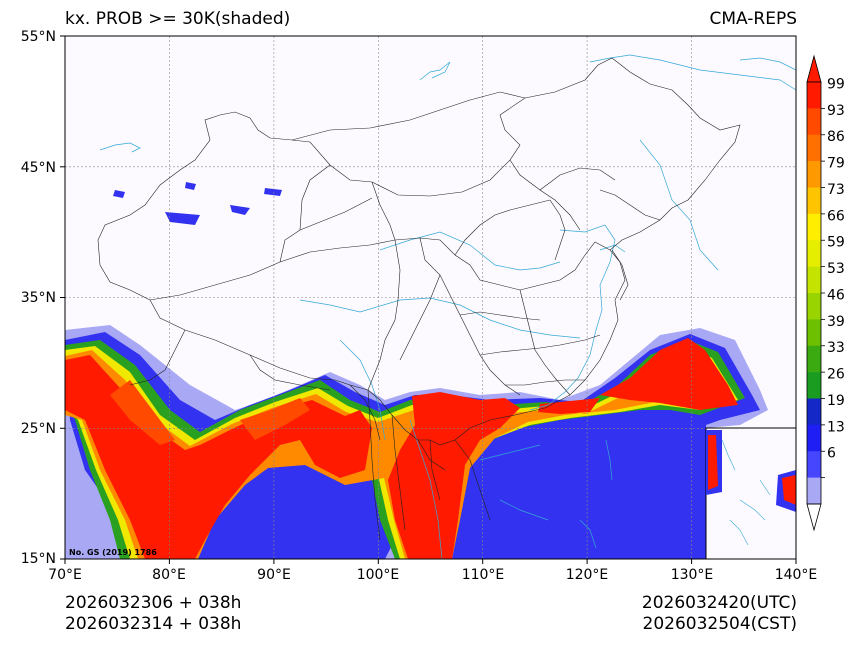  What do you see at coordinates (483, 575) in the screenshot?
I see `lon-label-110: 110°E` at bounding box center [483, 575].